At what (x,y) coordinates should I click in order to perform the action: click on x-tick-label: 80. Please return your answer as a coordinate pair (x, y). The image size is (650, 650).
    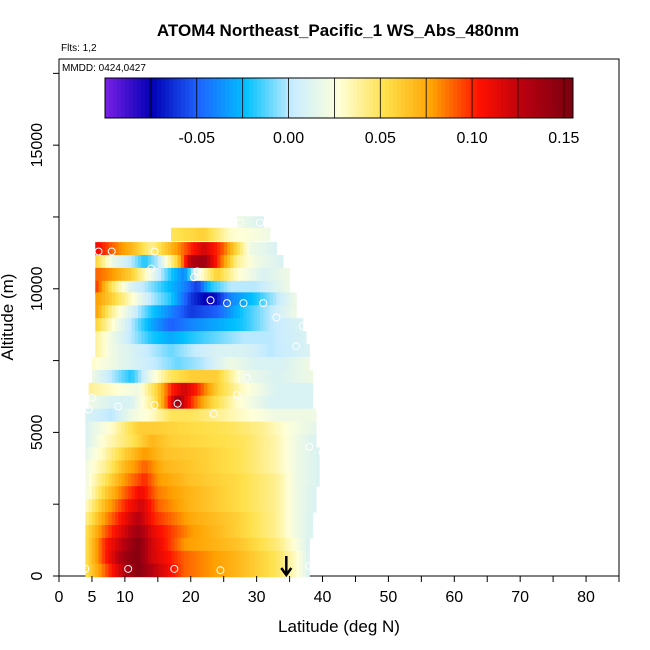
    Looking at the image, I should click on (586, 597).